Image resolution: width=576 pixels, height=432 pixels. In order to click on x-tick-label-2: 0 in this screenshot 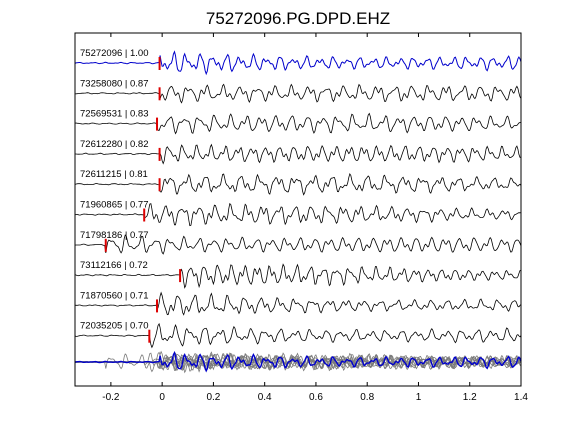, I will do `click(162, 397)`.